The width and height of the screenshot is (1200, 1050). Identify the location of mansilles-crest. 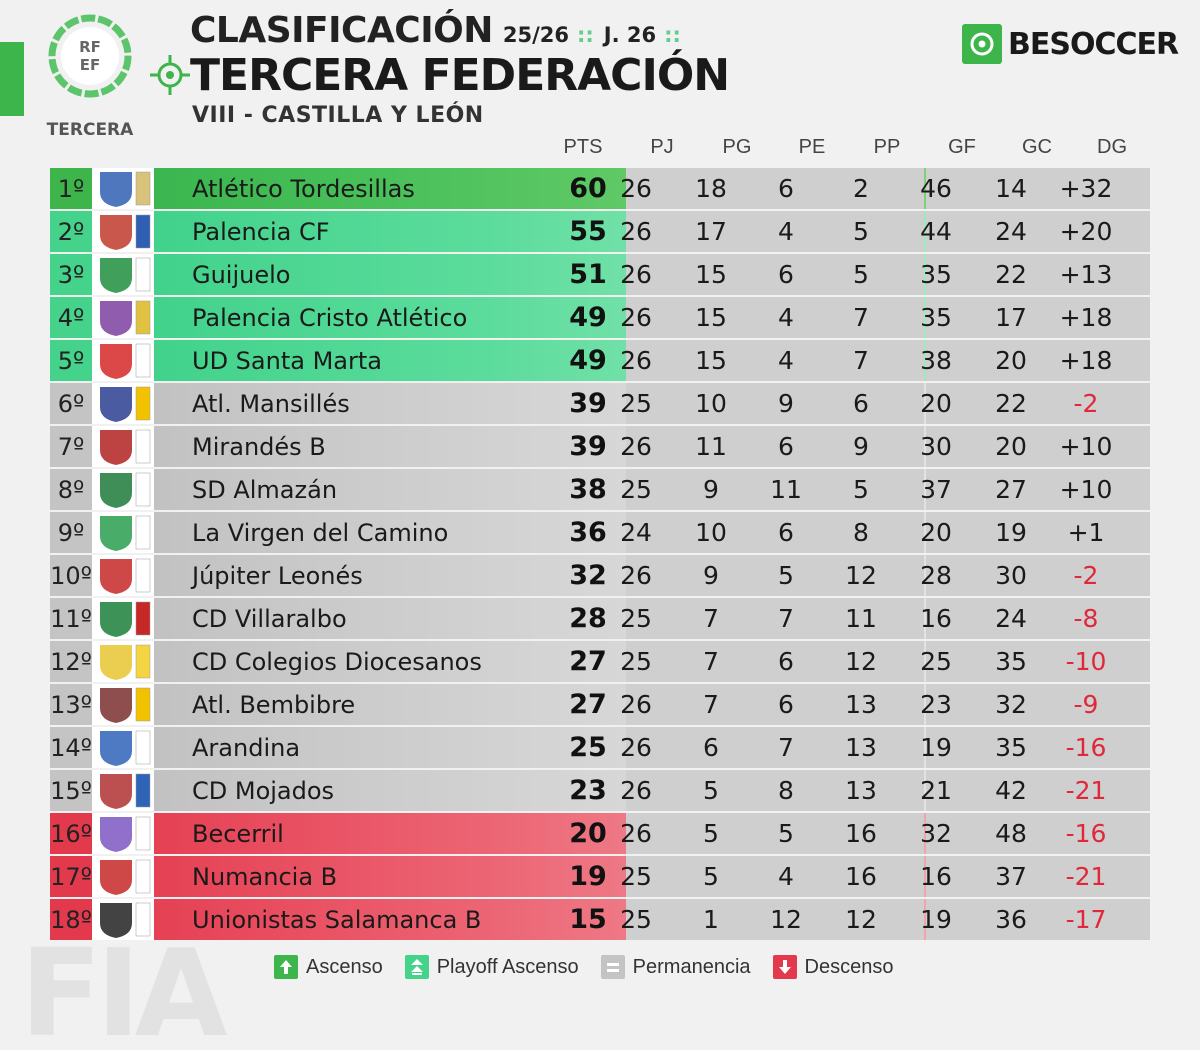
(123, 403).